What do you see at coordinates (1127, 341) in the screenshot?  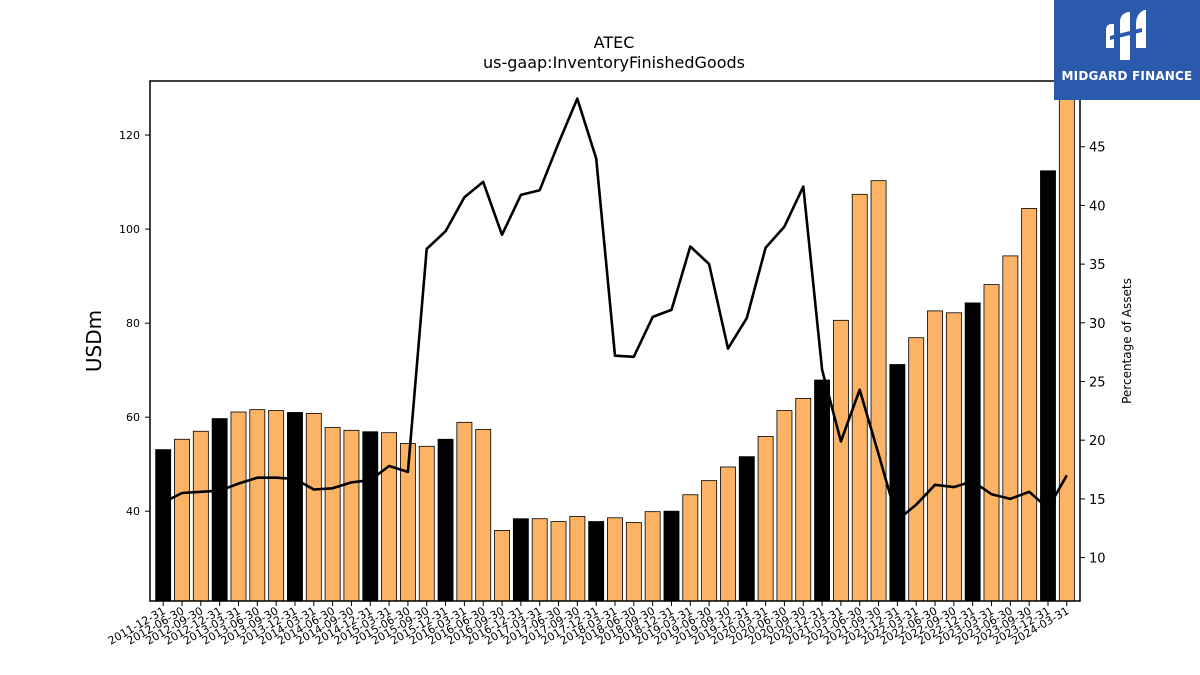 I see `y2-axis-label: Percentage of Assets` at bounding box center [1127, 341].